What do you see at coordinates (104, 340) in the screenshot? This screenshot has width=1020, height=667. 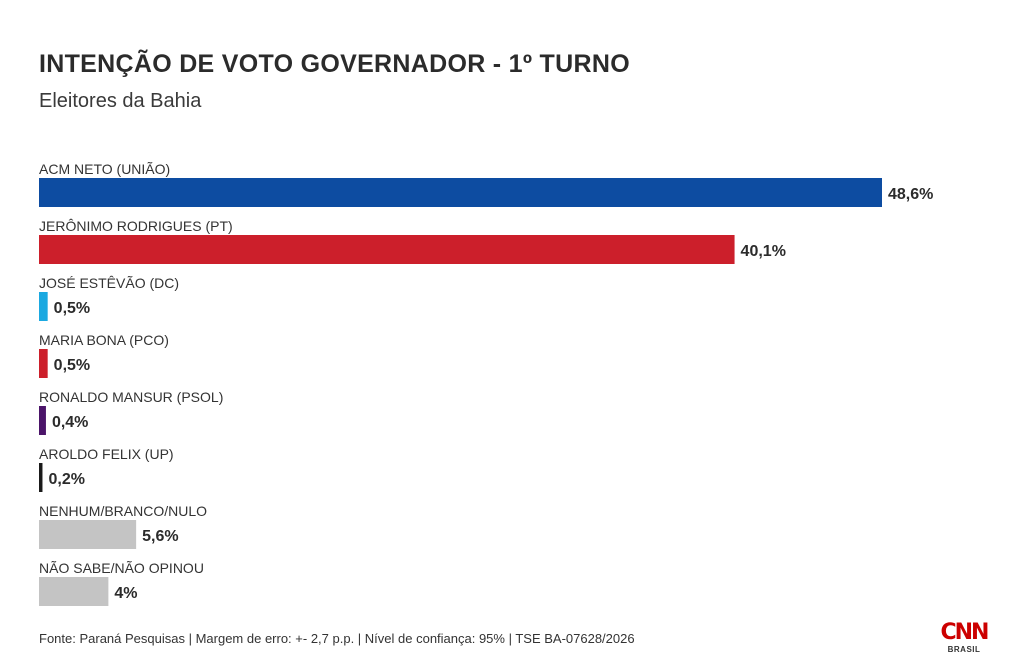 I see `category-label: MARIA BONA (PCO)` at bounding box center [104, 340].